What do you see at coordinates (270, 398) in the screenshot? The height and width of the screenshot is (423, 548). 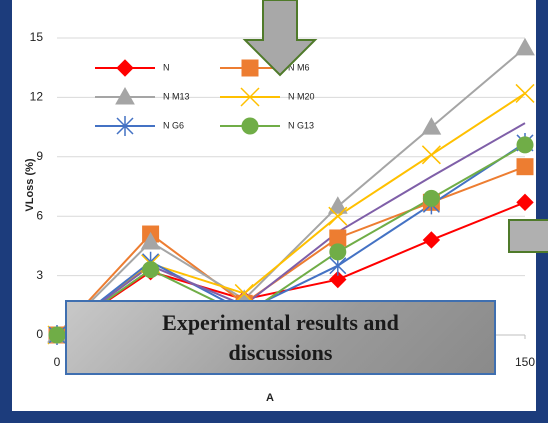 I see `x-axis-title: A` at bounding box center [270, 398].